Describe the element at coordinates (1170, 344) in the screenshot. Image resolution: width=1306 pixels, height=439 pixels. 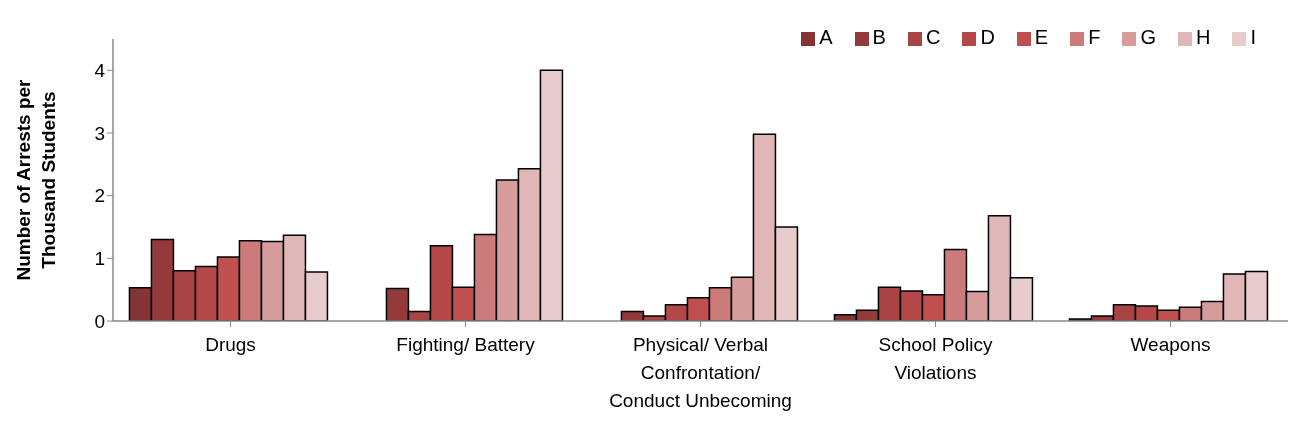
I see `x-tick-label: Weapons` at that location.